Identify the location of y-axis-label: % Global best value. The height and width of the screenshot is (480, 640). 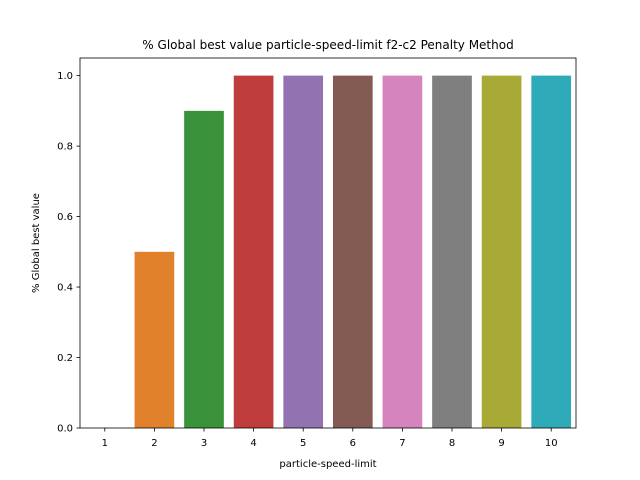
(36, 243).